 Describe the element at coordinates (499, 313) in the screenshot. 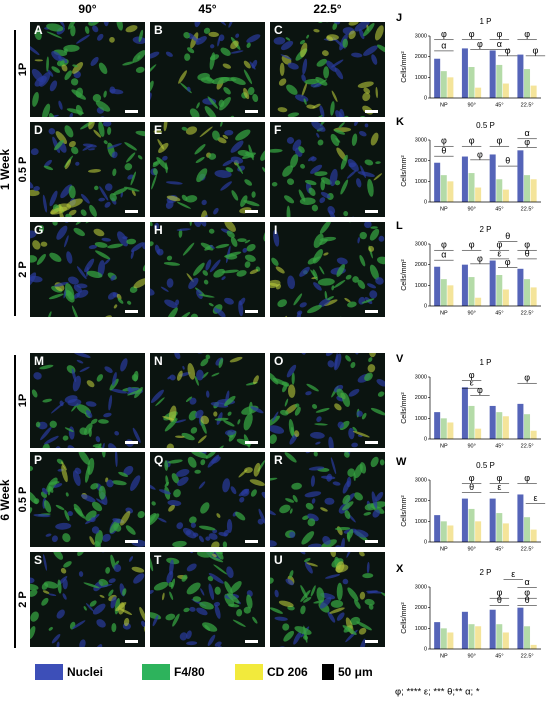

I see `x-tick-label: 45°` at that location.